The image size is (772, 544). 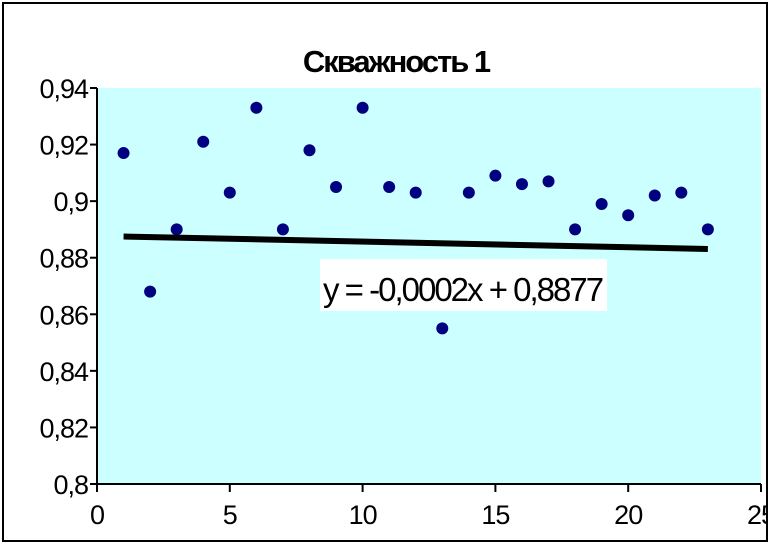 What do you see at coordinates (397, 61) in the screenshot?
I see `chart-title: Скважность 1` at bounding box center [397, 61].